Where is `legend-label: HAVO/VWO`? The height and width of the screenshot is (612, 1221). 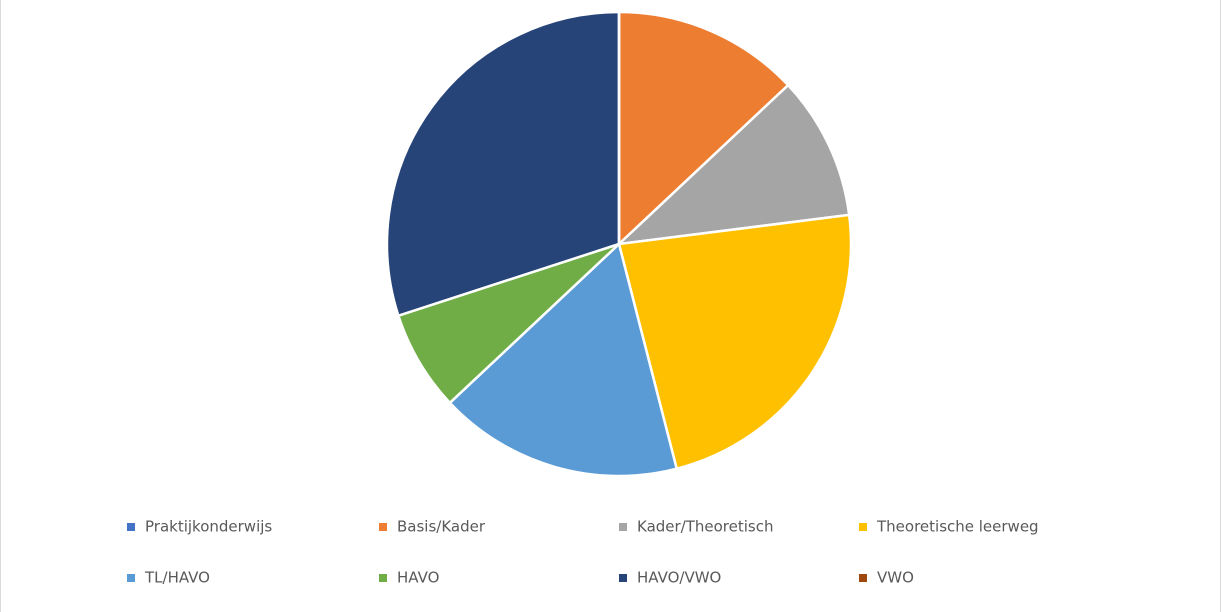
legend-label: HAVO/VWO is located at coordinates (679, 578).